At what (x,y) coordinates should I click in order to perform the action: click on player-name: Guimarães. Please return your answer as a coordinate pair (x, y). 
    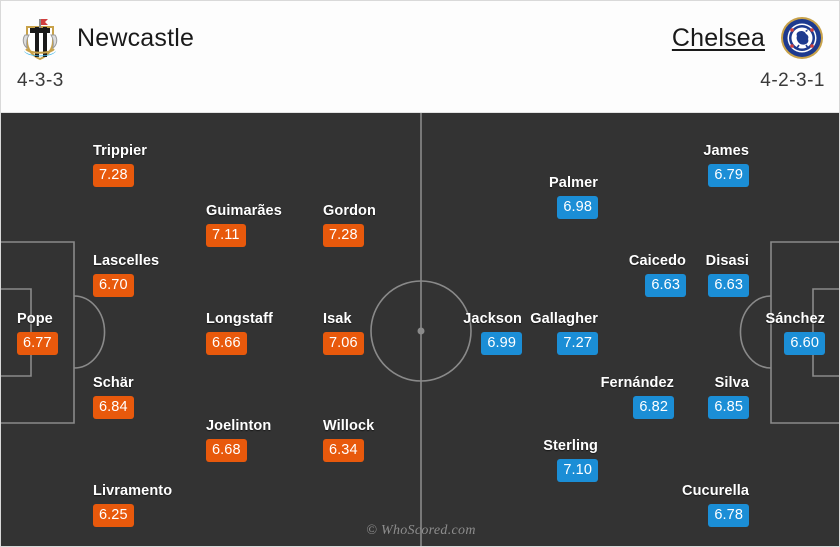
    Looking at the image, I should click on (244, 211).